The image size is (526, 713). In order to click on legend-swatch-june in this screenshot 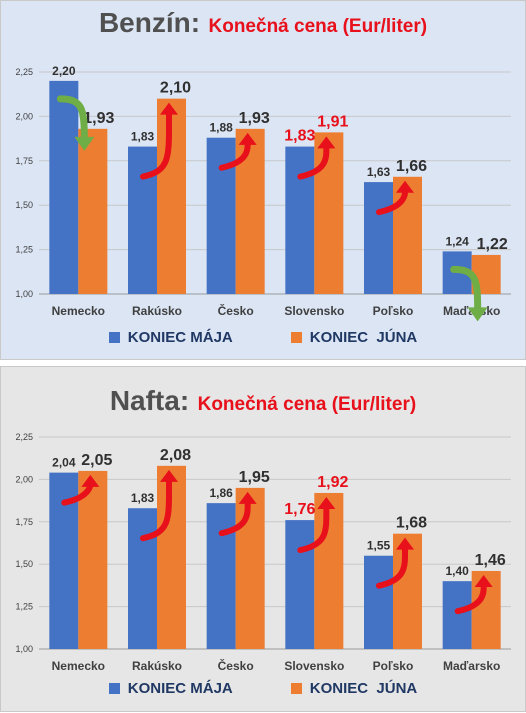, I will do `click(296, 337)`.